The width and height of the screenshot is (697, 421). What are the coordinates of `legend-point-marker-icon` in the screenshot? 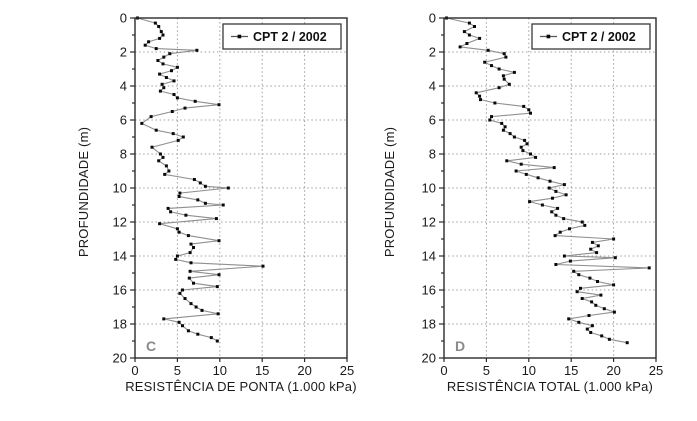 It's located at (548, 36).